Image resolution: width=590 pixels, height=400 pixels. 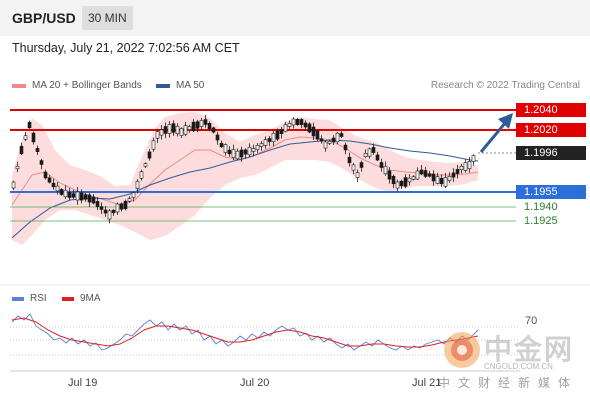 What do you see at coordinates (551, 110) in the screenshot?
I see `price-tag-r2: 1.2040` at bounding box center [551, 110].